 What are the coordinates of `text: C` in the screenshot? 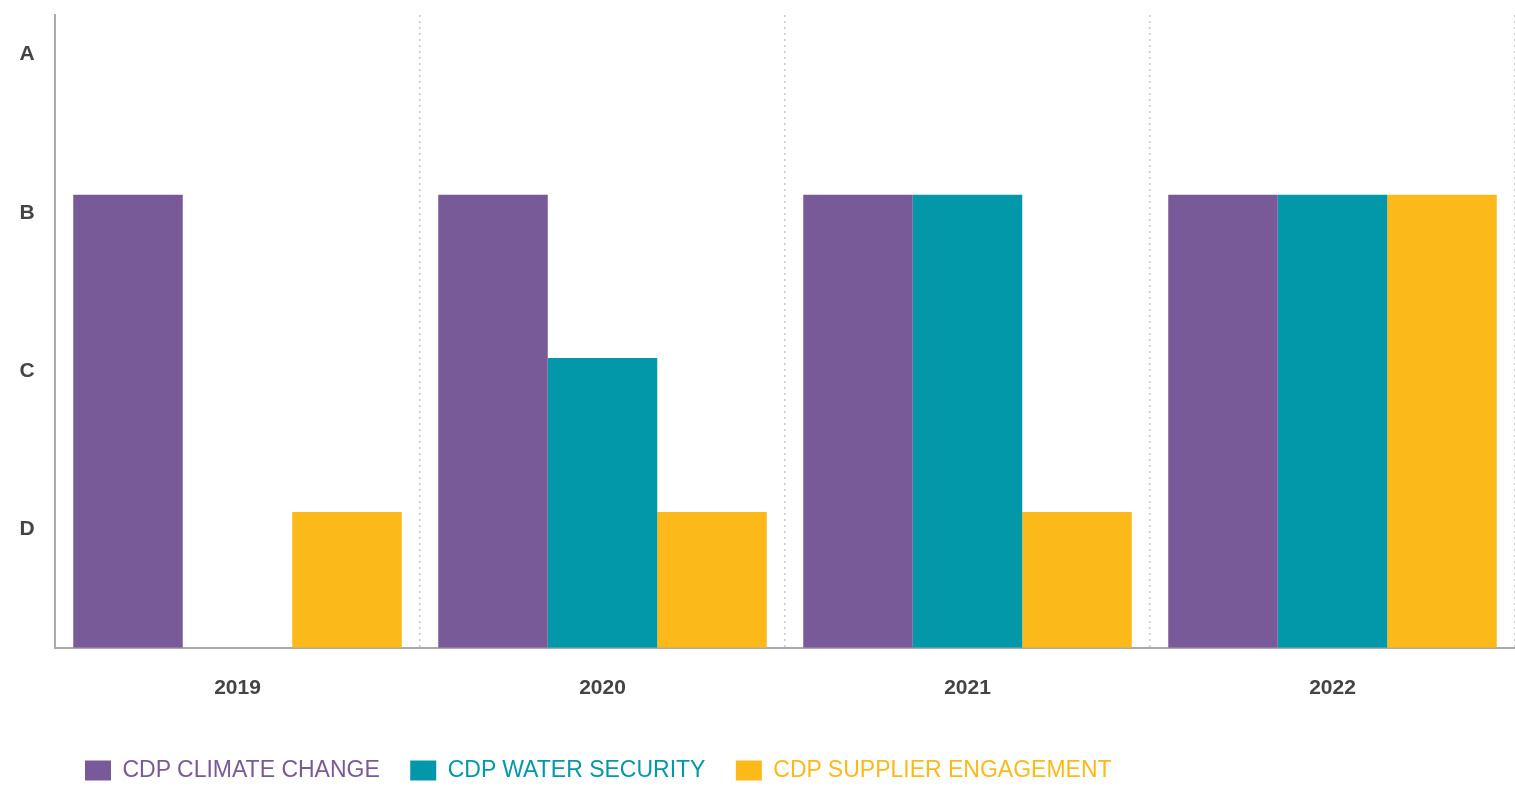 It's located at (27, 369).